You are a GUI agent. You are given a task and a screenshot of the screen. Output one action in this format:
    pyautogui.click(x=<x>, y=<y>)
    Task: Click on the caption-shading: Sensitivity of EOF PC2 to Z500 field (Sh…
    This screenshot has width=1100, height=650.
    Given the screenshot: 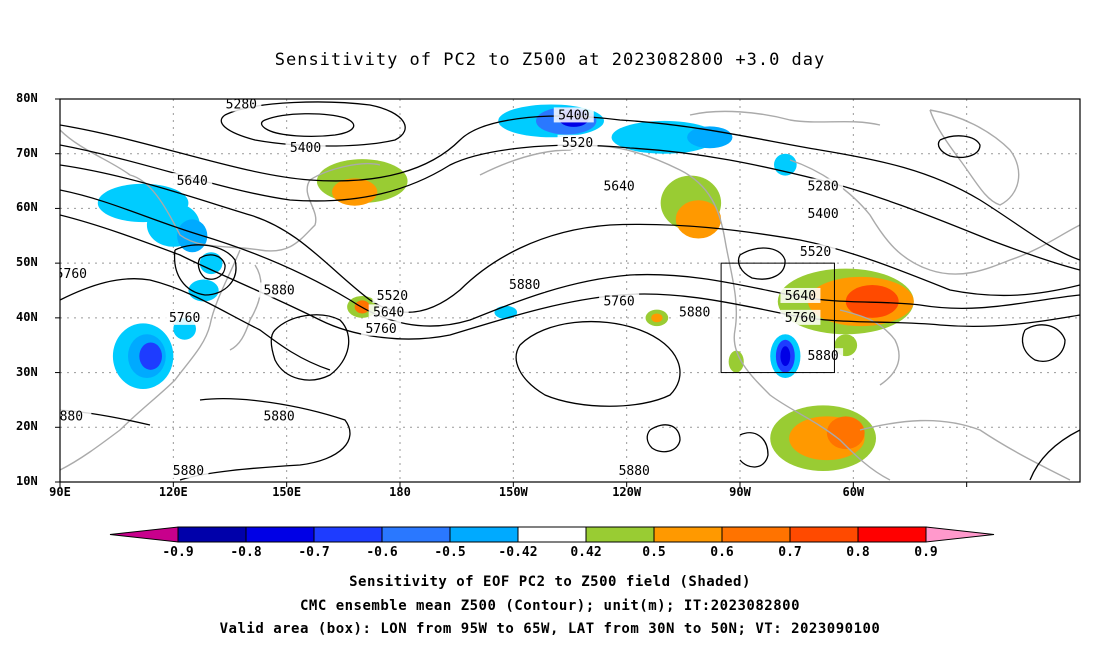 What is the action you would take?
    pyautogui.click(x=550, y=582)
    